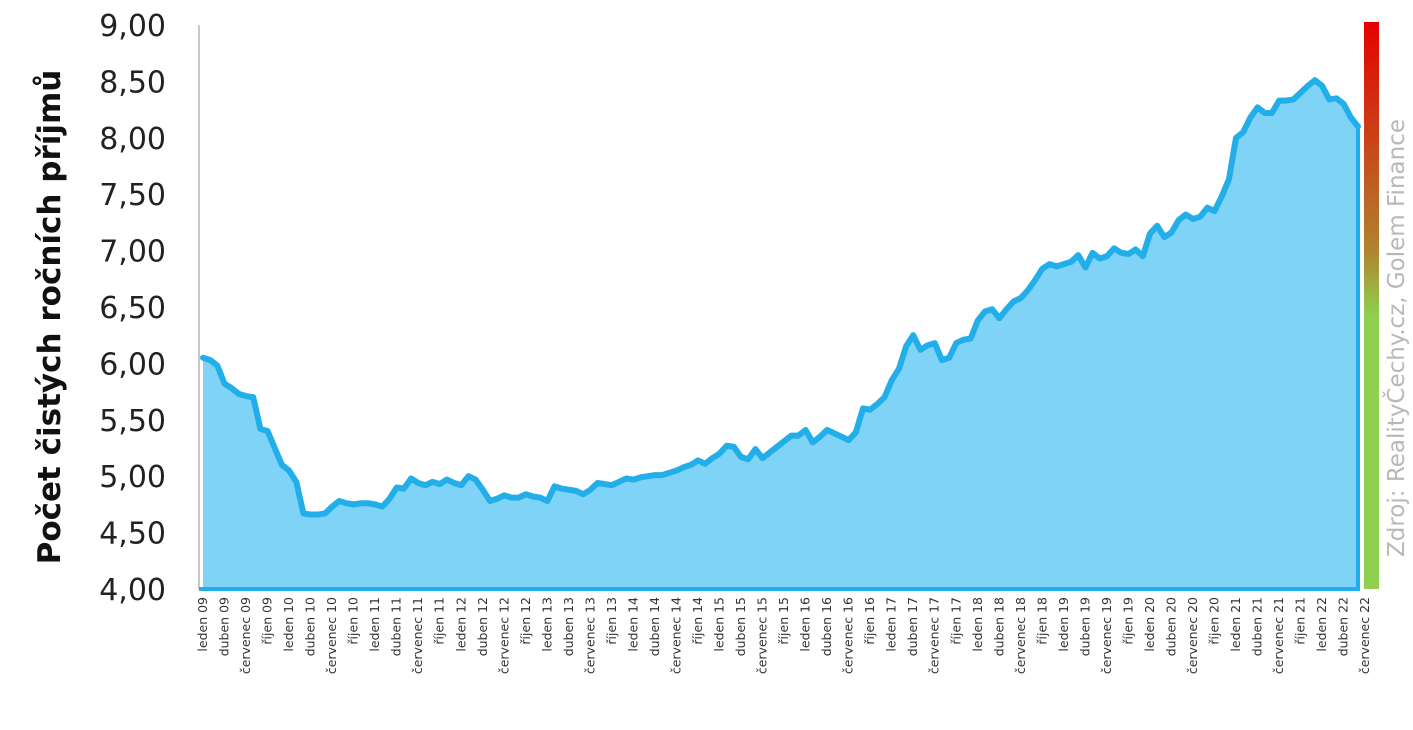  Describe the element at coordinates (132, 82) in the screenshot. I see `y-tick-label: 8,50` at that location.